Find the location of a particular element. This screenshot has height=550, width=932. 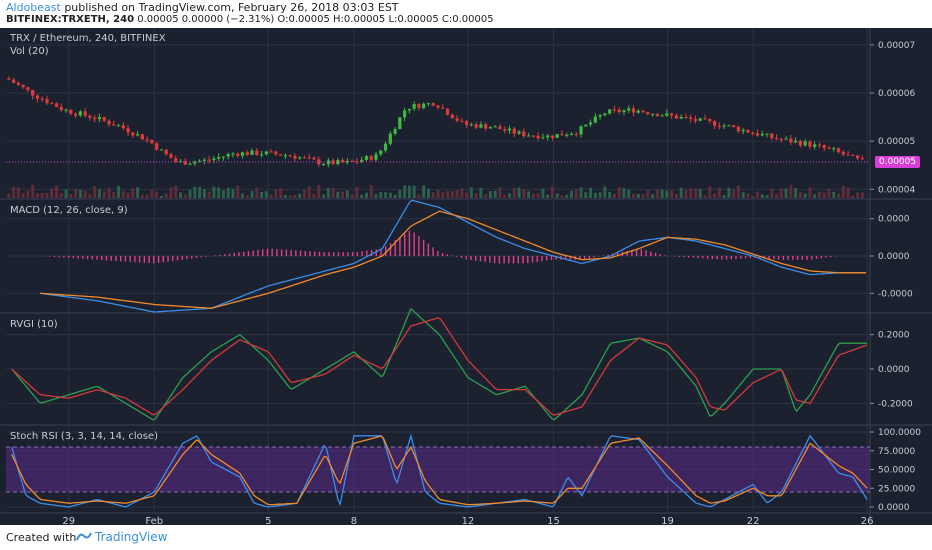

y-tick-label: 0.0000 is located at coordinates (894, 257).